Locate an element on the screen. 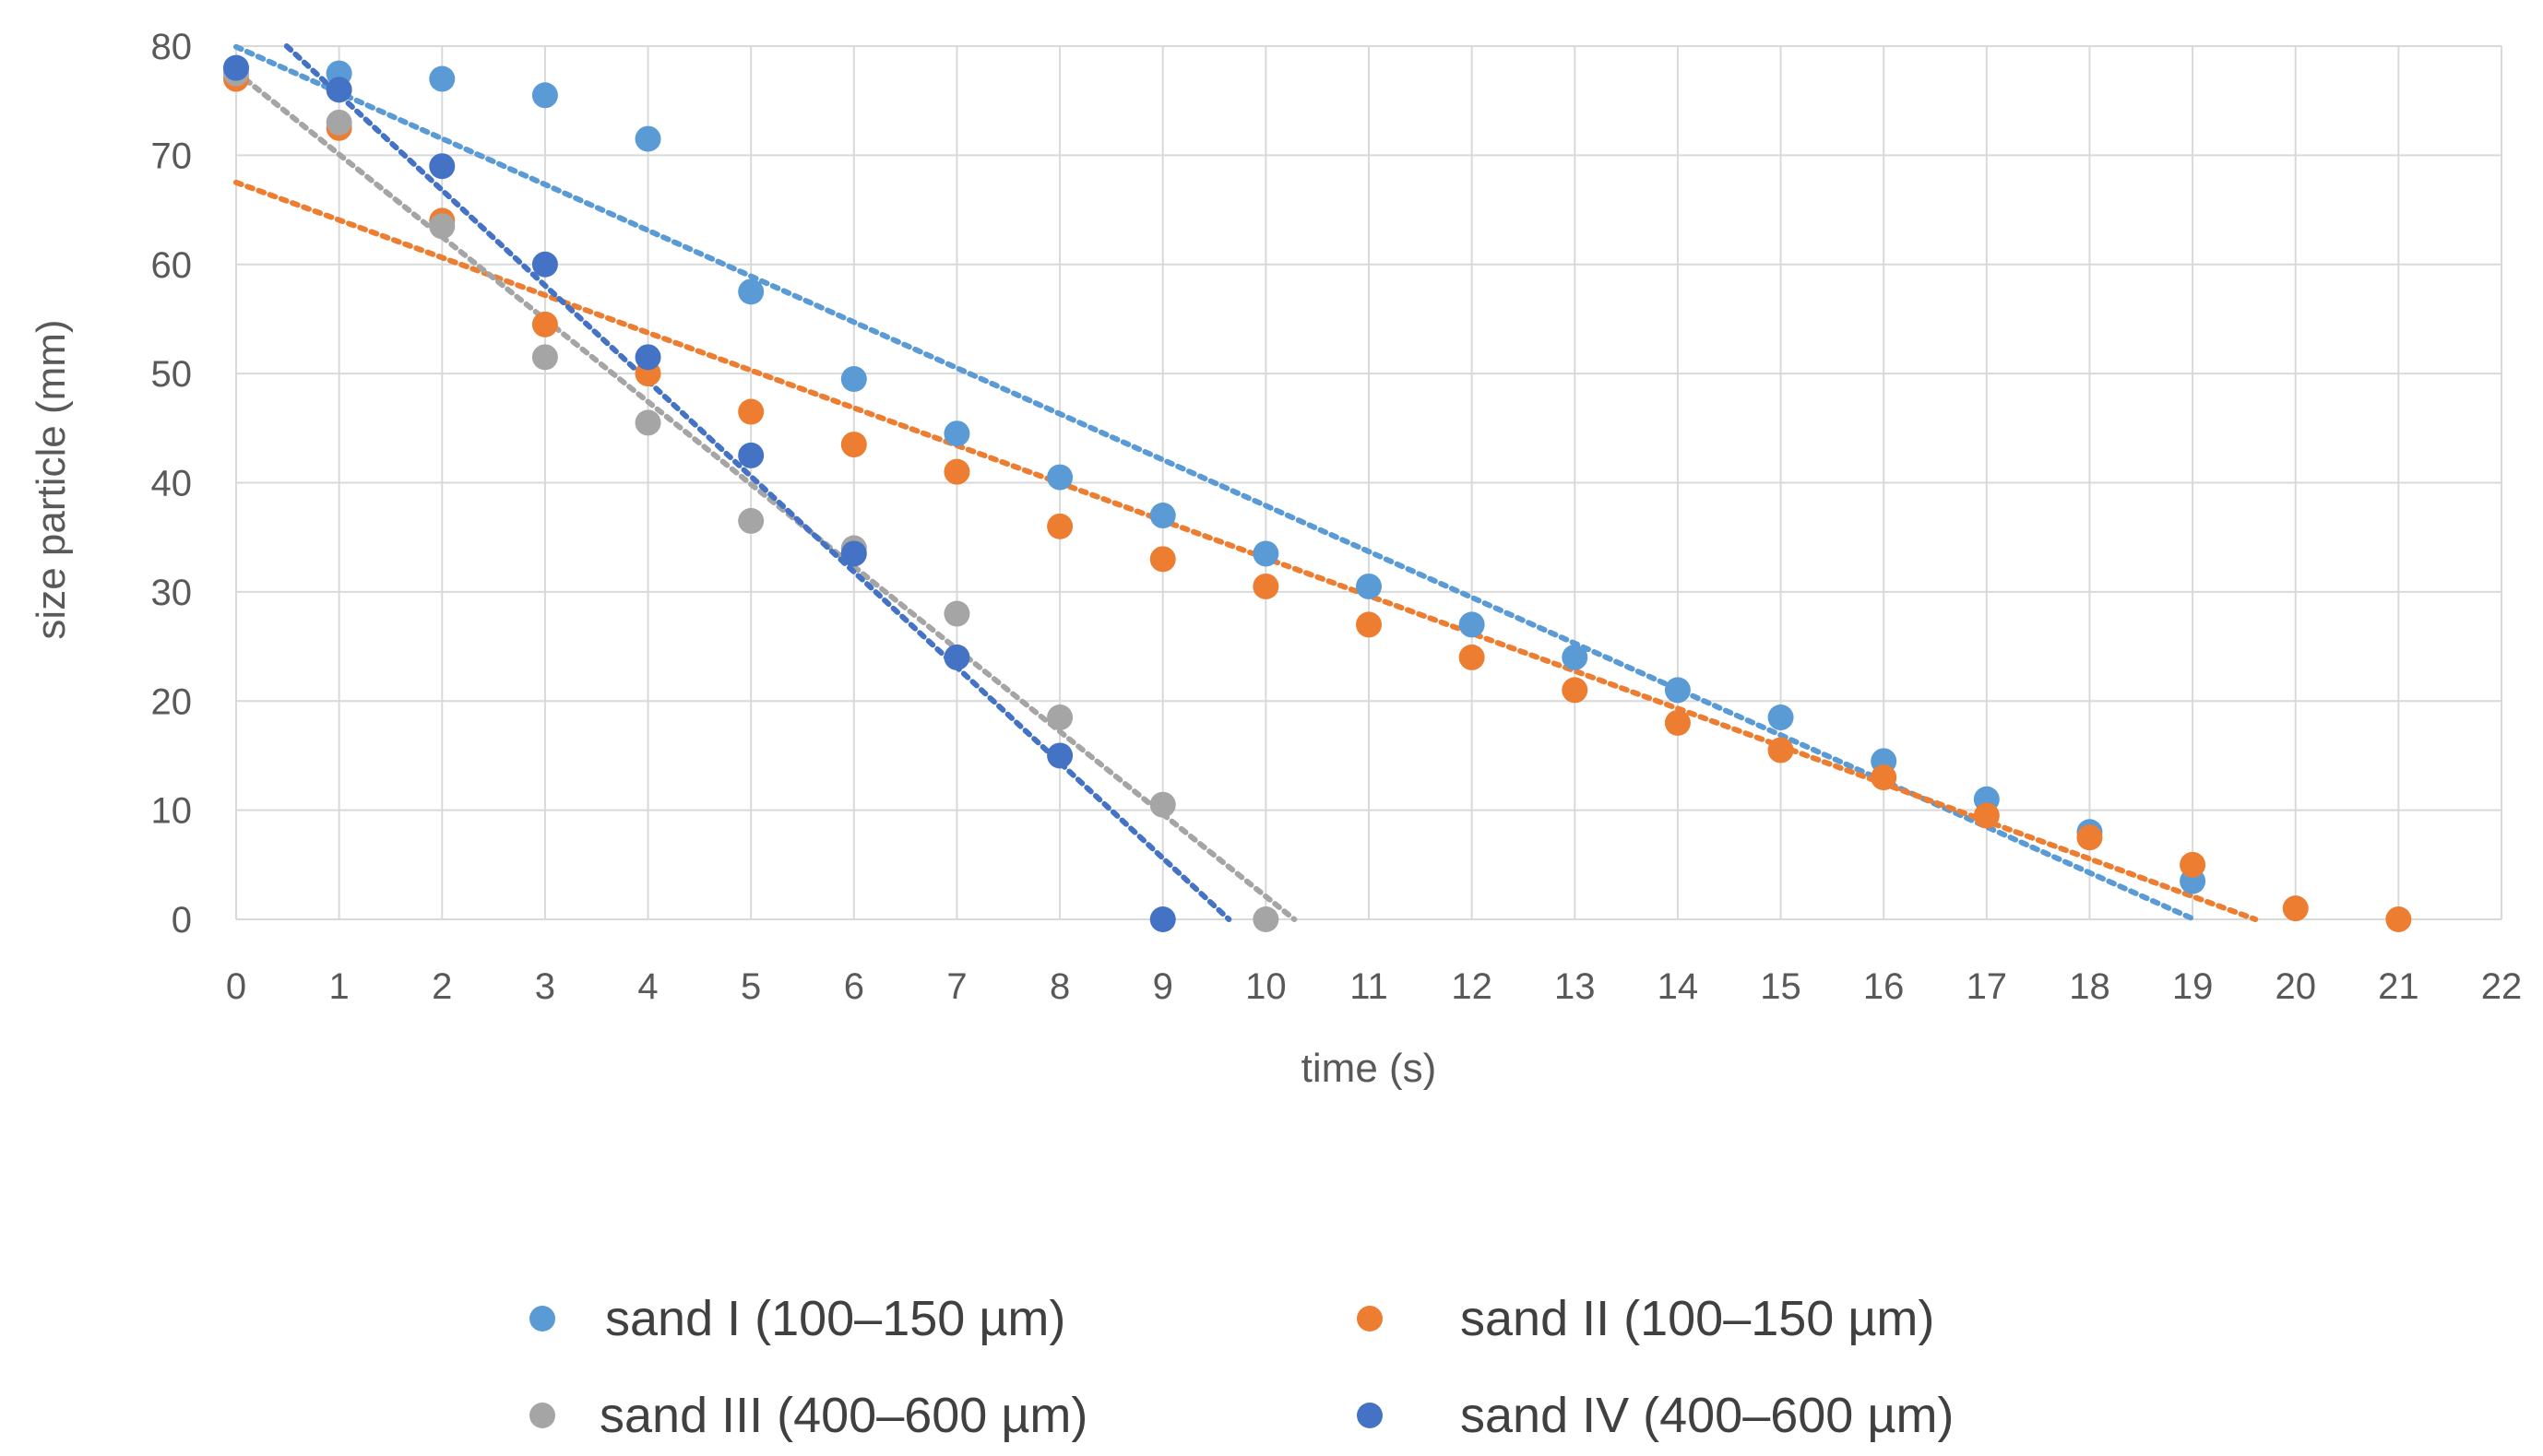 The image size is (2543, 1456). x-tick-label: 19 is located at coordinates (2193, 986).